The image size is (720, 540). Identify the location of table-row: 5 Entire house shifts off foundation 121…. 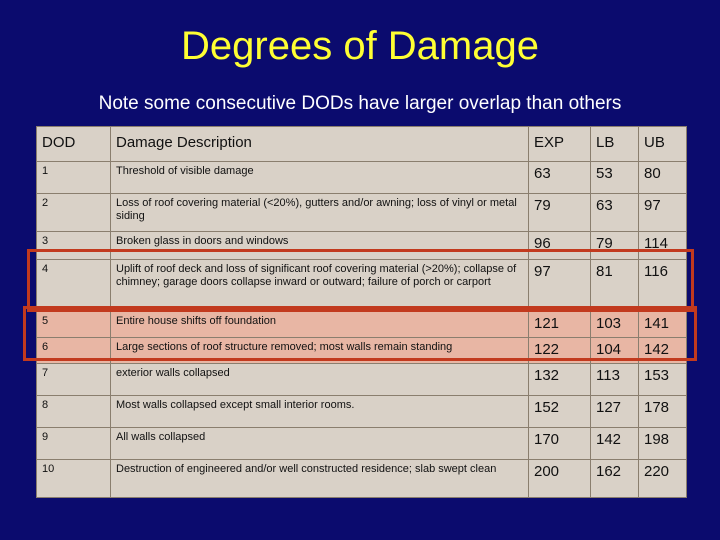
(361, 324).